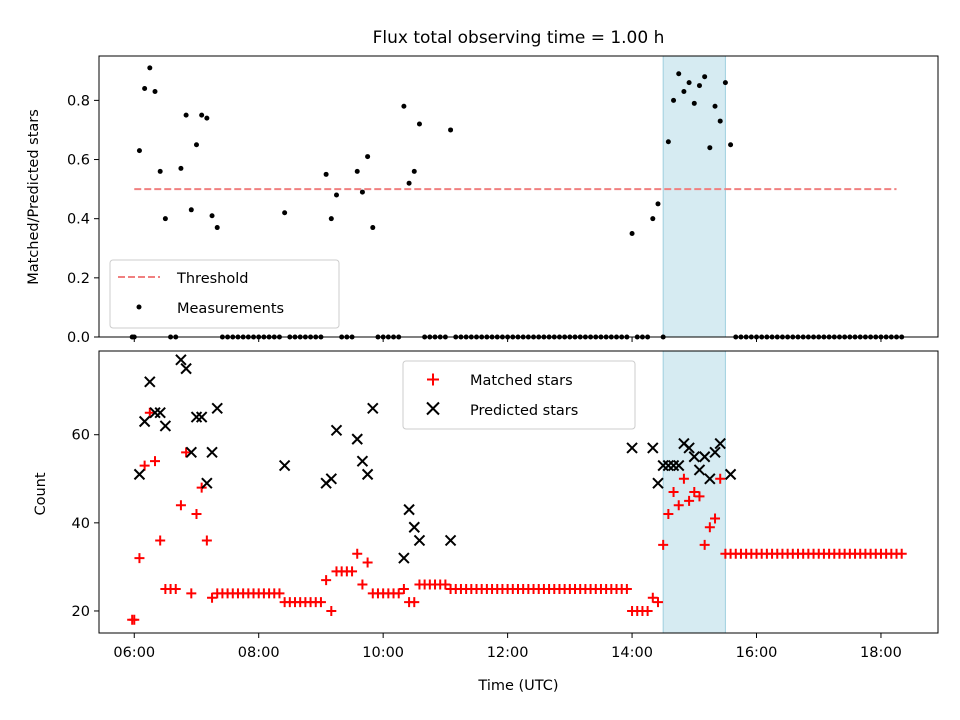 This screenshot has width=960, height=720. Describe the element at coordinates (212, 279) in the screenshot. I see `legend-threshold-label: Threshold` at that location.